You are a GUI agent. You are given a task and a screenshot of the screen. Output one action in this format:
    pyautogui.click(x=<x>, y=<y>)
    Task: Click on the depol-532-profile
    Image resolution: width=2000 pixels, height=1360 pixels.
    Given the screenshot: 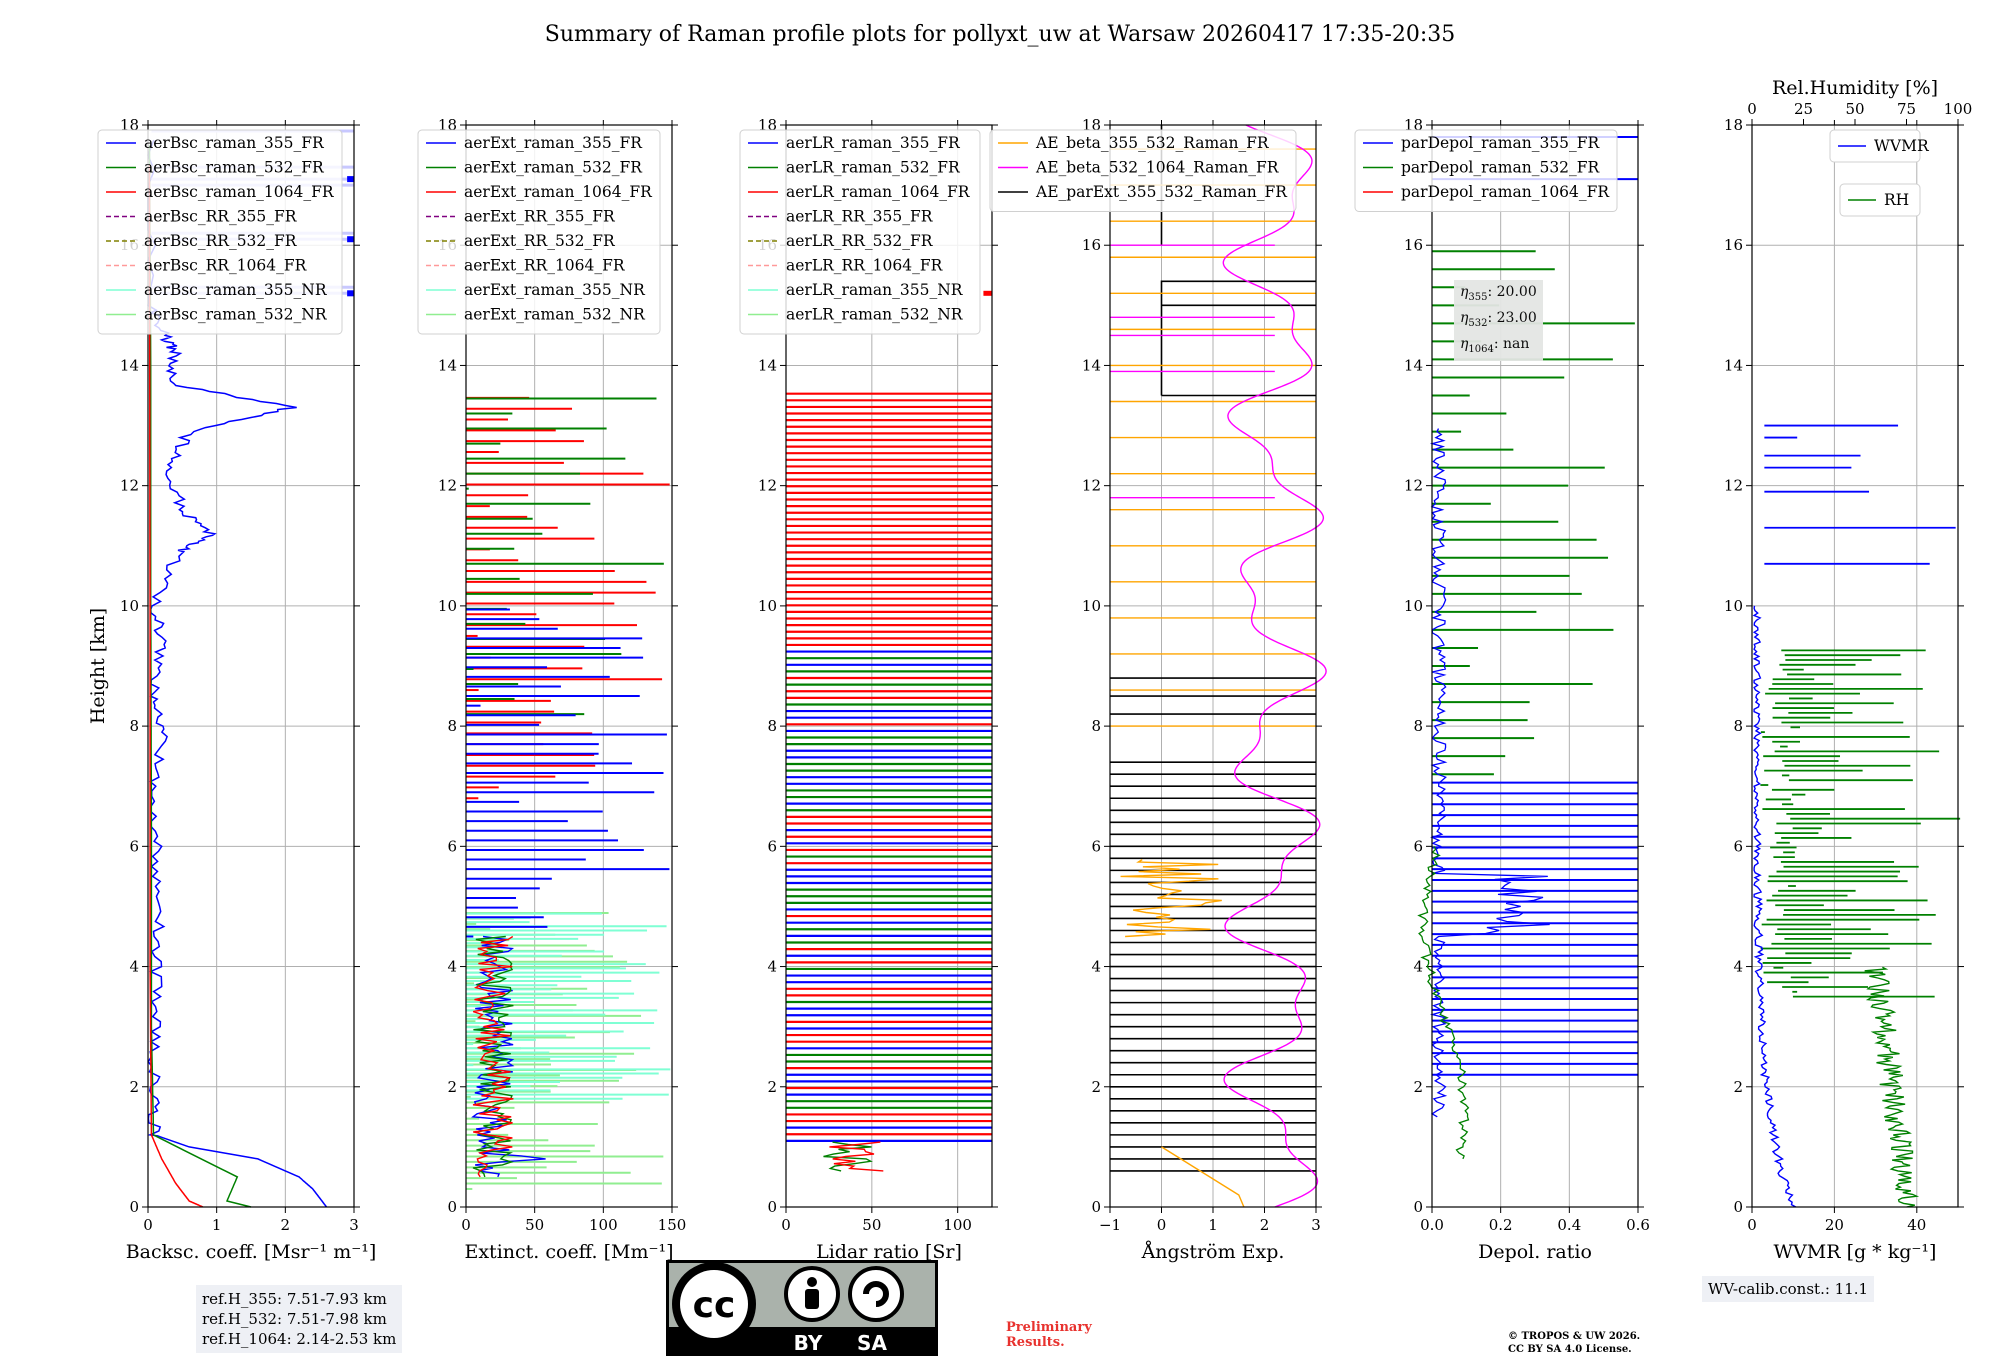 What is the action you would take?
    pyautogui.click(x=1443, y=1002)
    